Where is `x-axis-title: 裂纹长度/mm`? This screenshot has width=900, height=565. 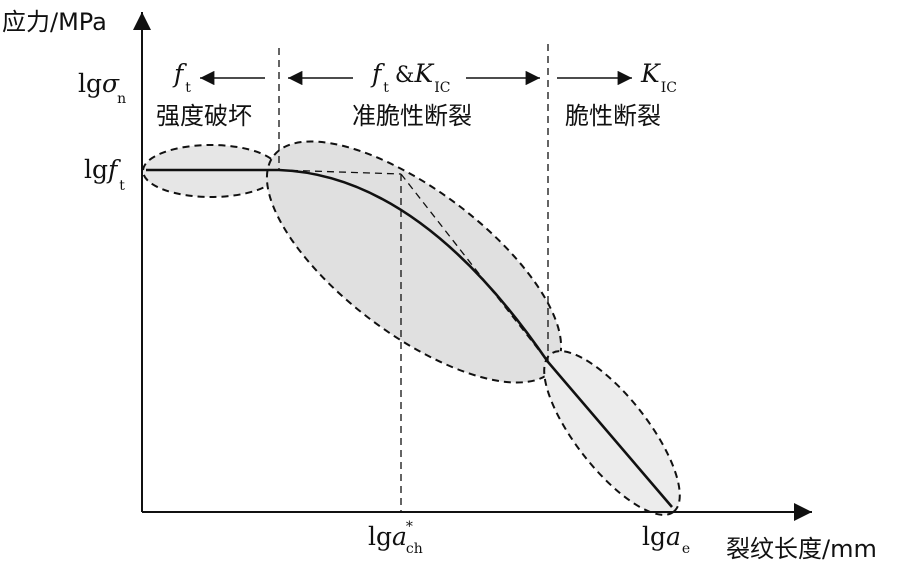 x-axis-title: 裂纹长度/mm is located at coordinates (801, 549).